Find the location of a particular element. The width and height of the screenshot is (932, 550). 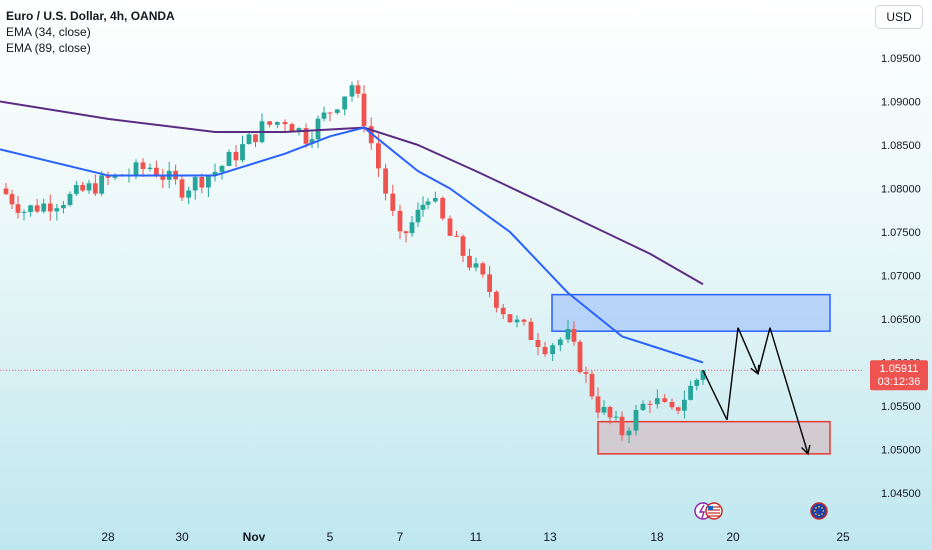

lightning-icon is located at coordinates (701, 511).